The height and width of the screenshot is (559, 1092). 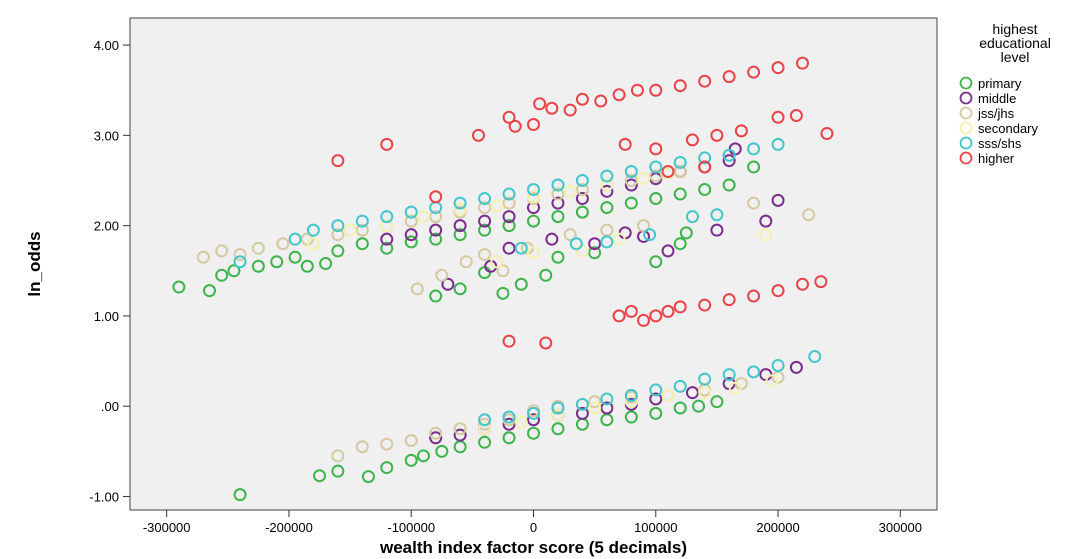 What do you see at coordinates (34, 263) in the screenshot?
I see `y-axis-title: ln_odds` at bounding box center [34, 263].